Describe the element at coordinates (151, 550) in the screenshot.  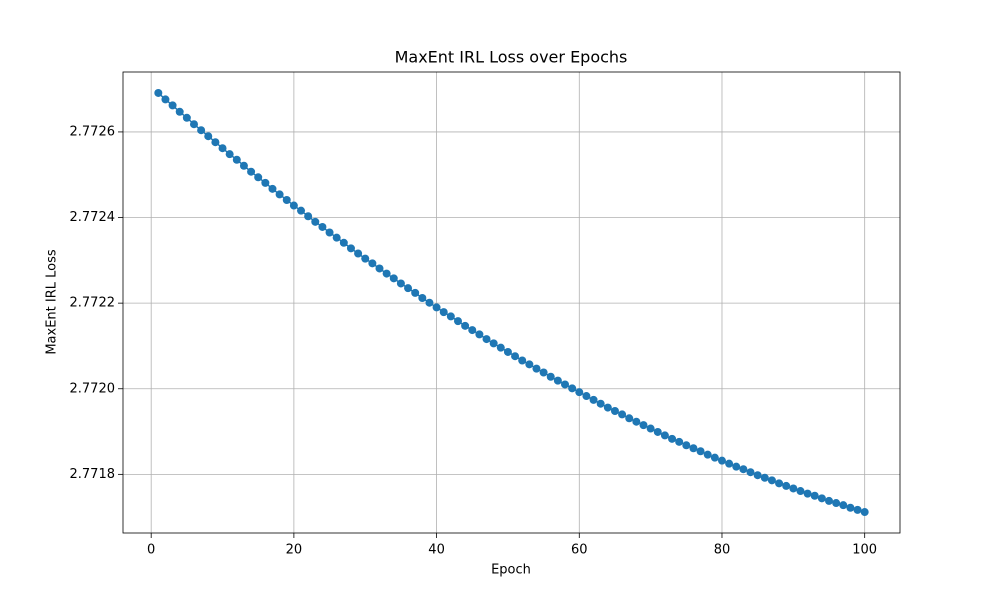
I see `x-tick-label: 0` at that location.